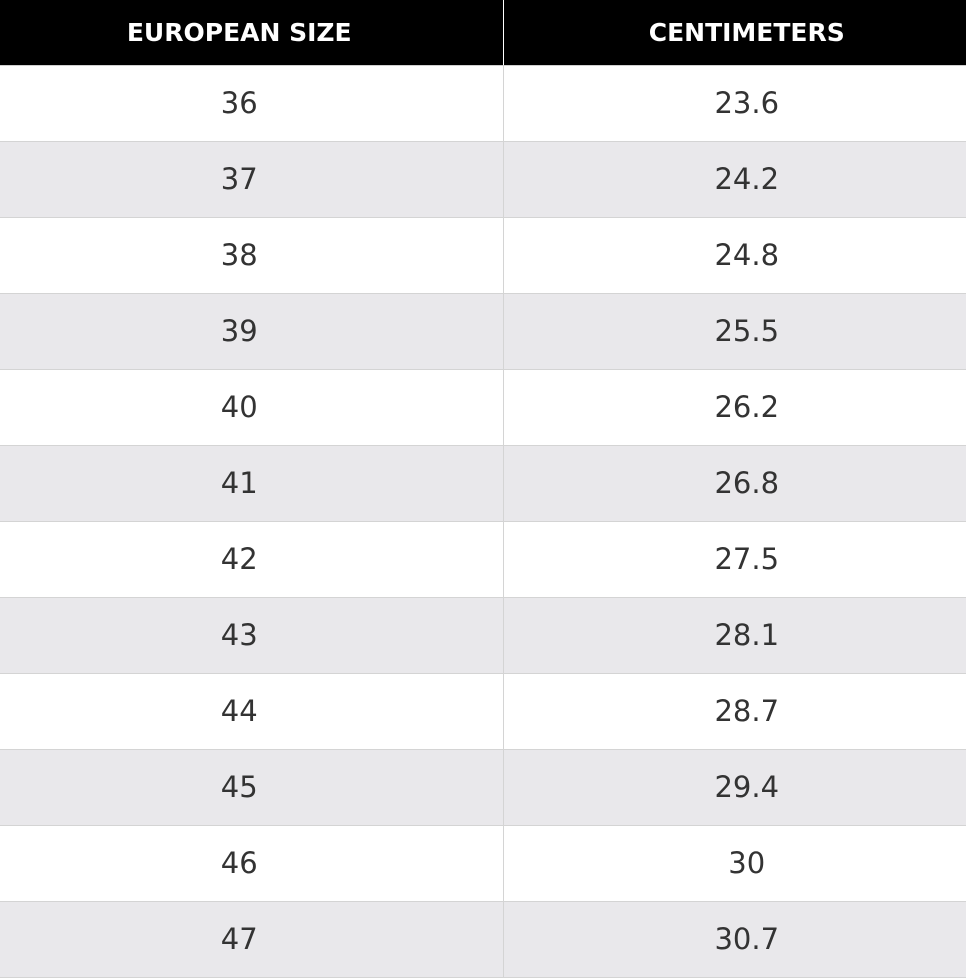  I want to click on table-row: 46 30, so click(483, 863).